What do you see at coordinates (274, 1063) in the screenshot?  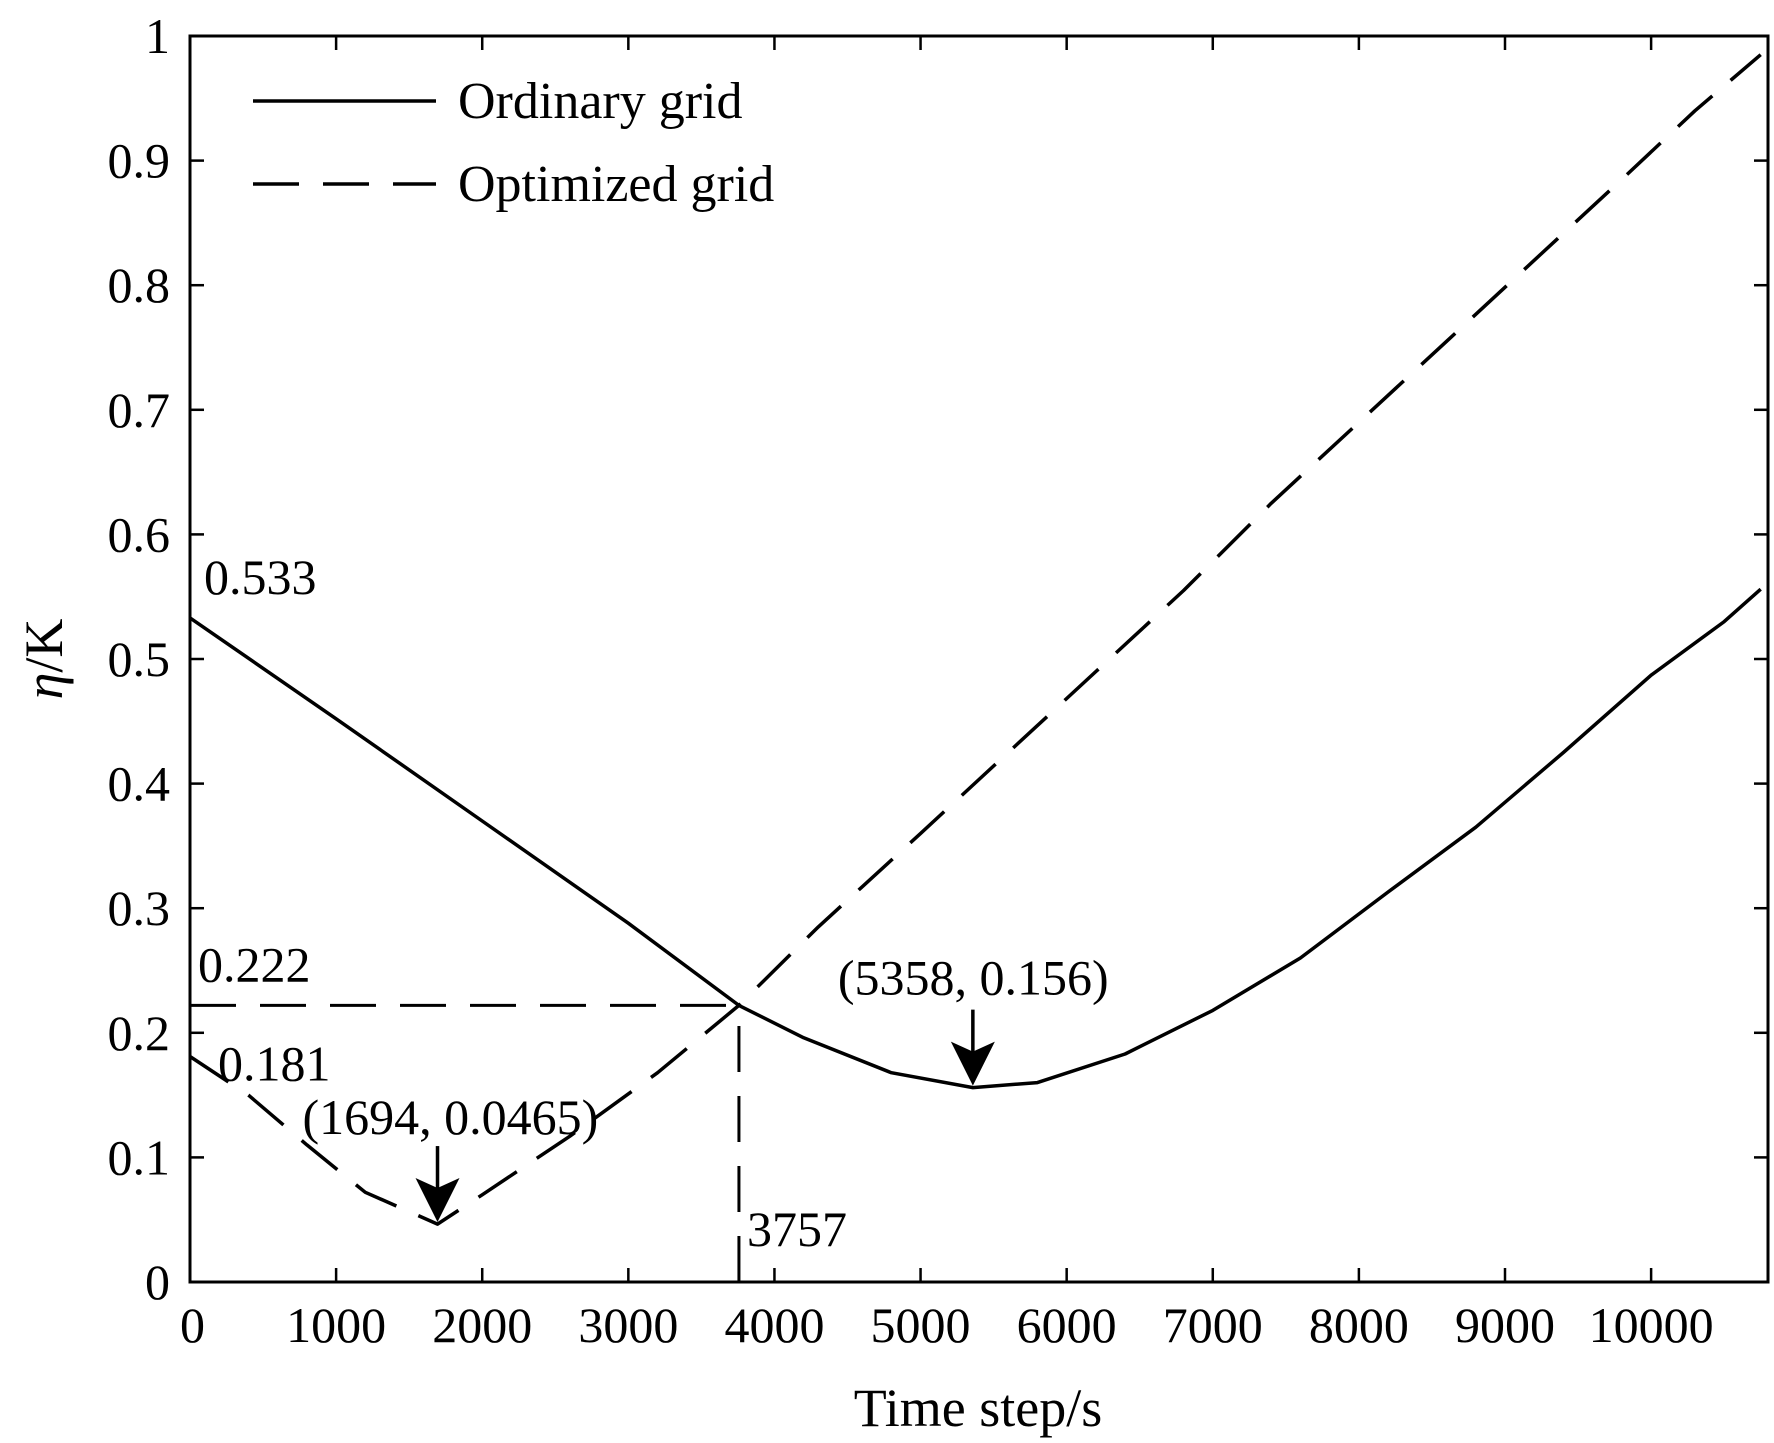 I see `annotation-label: 0.181` at bounding box center [274, 1063].